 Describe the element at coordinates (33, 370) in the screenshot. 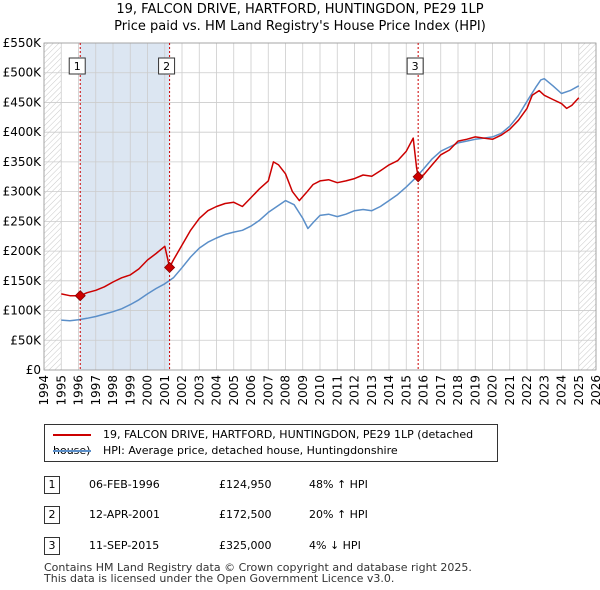

I see `y-tick-label: £0` at that location.